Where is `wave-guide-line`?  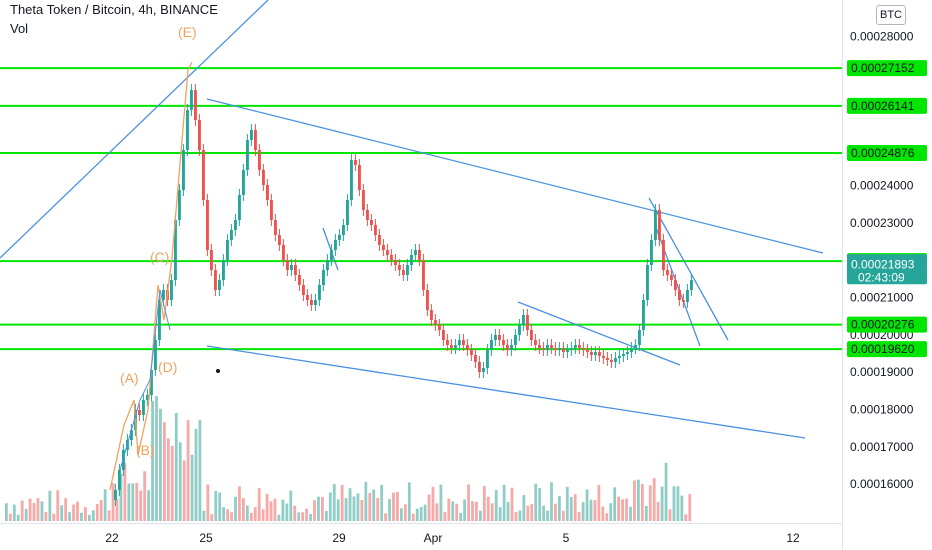 wave-guide-line is located at coordinates (145, 380).